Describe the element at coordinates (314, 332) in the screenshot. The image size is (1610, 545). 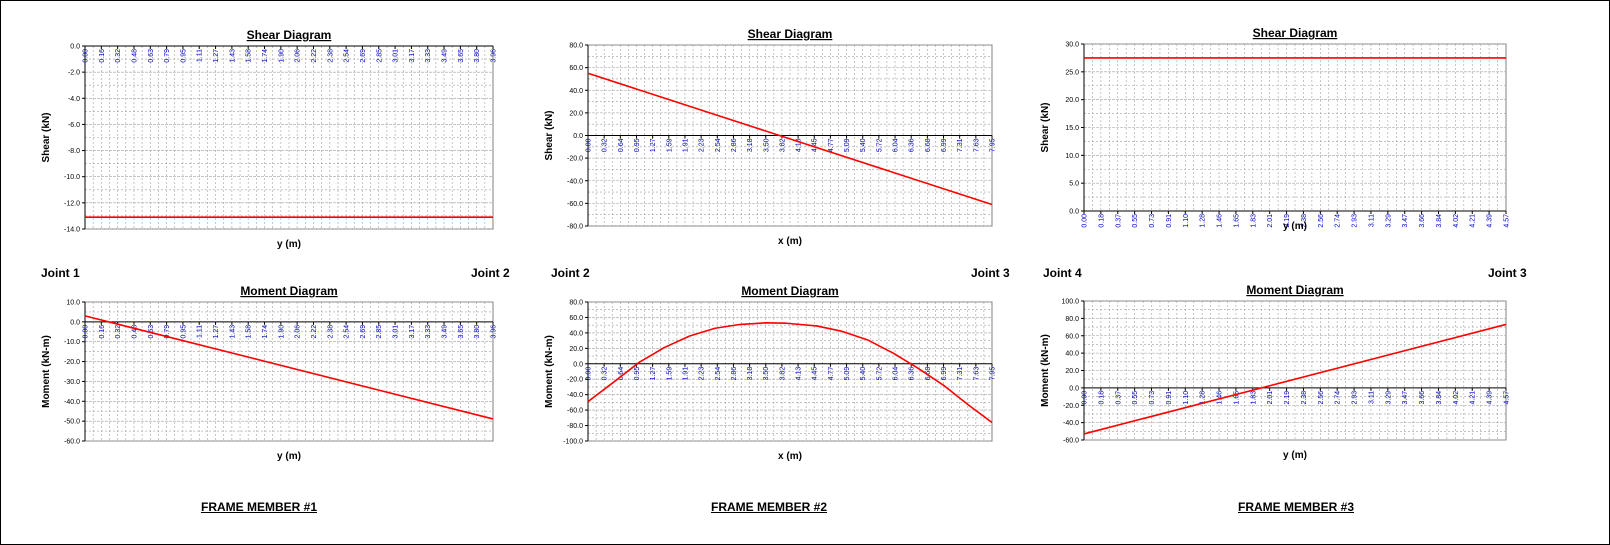
I see `moment-1-x-tick-label: 2.22` at that location.